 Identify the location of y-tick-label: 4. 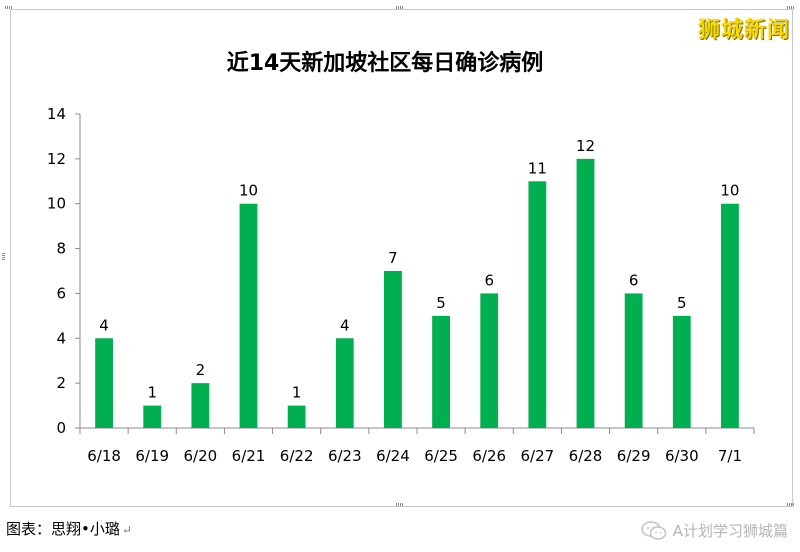
(61, 338).